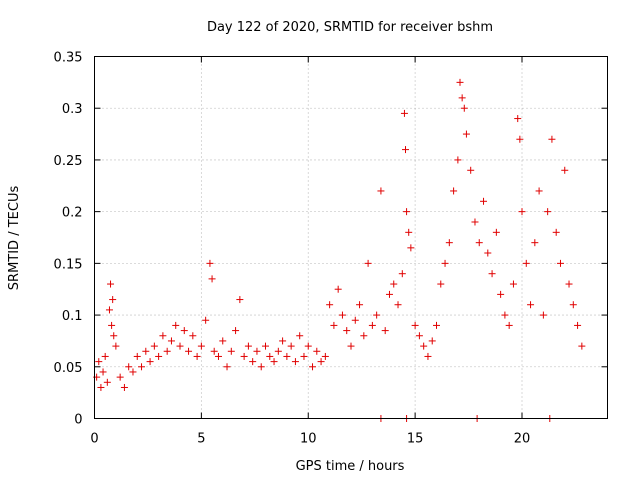  What do you see at coordinates (72, 316) in the screenshot?
I see `y-tick-label: 0.1` at bounding box center [72, 316].